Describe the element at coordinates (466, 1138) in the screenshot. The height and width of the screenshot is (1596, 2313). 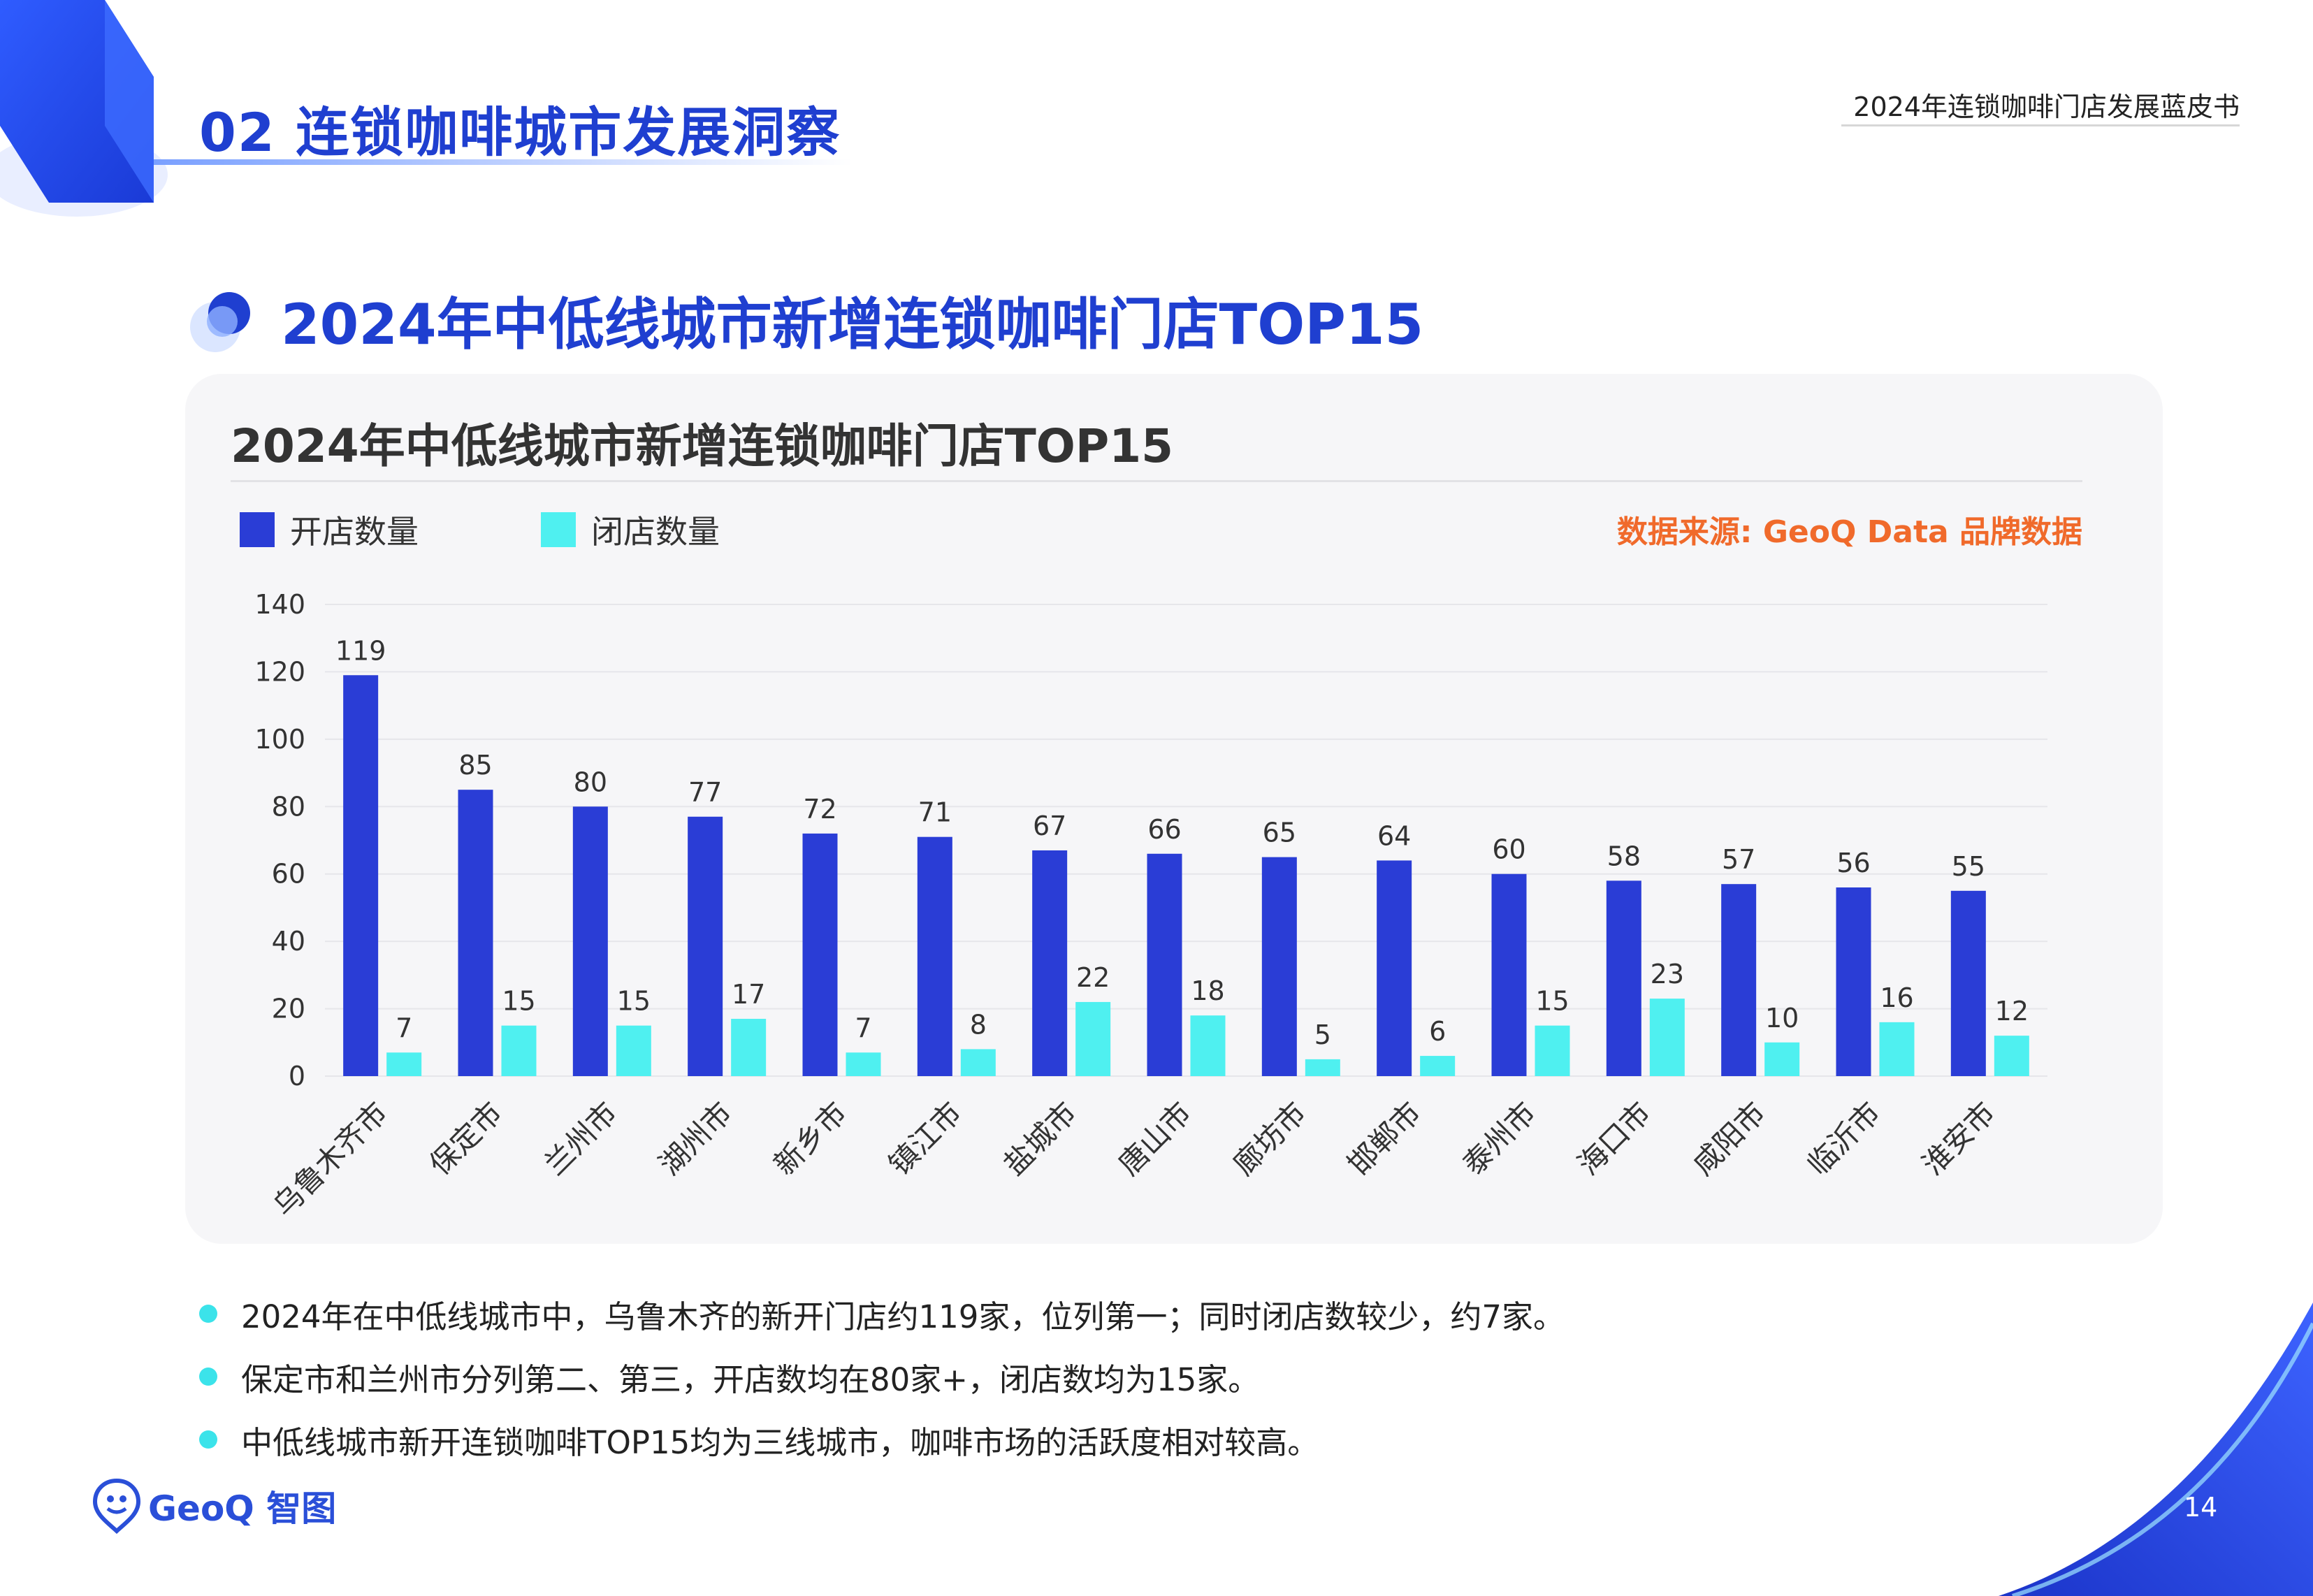
I see `x-tick-label: 保定市` at that location.